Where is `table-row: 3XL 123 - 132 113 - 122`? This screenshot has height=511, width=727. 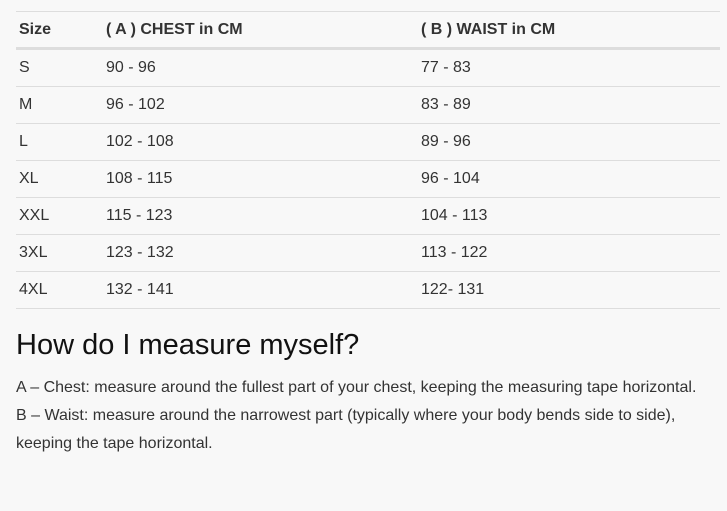
table-row: 3XL 123 - 132 113 - 122 is located at coordinates (368, 253).